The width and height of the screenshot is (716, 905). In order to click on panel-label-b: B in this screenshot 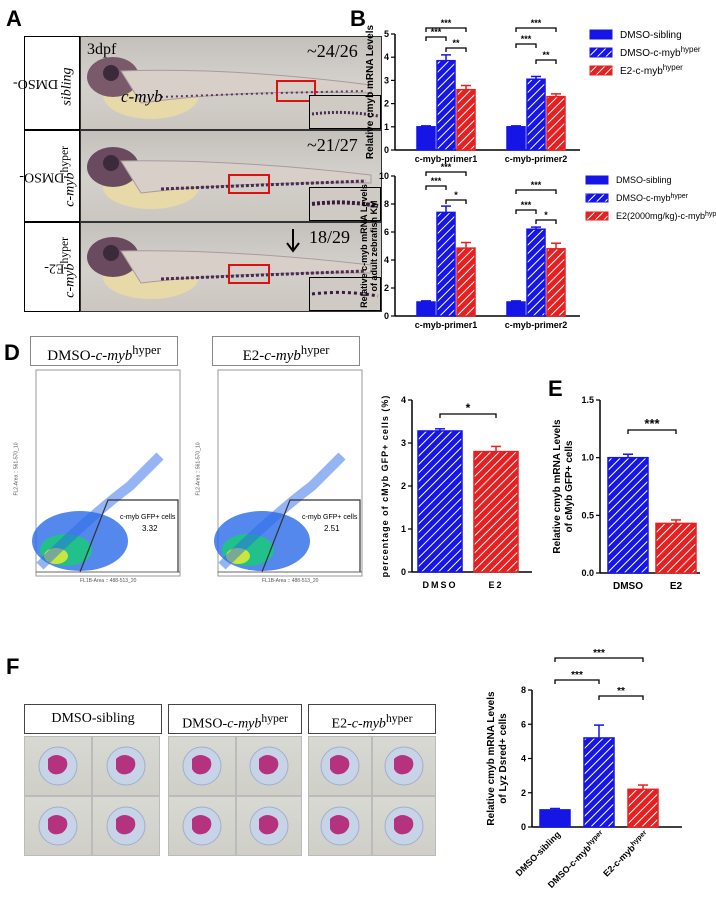, I will do `click(358, 18)`.